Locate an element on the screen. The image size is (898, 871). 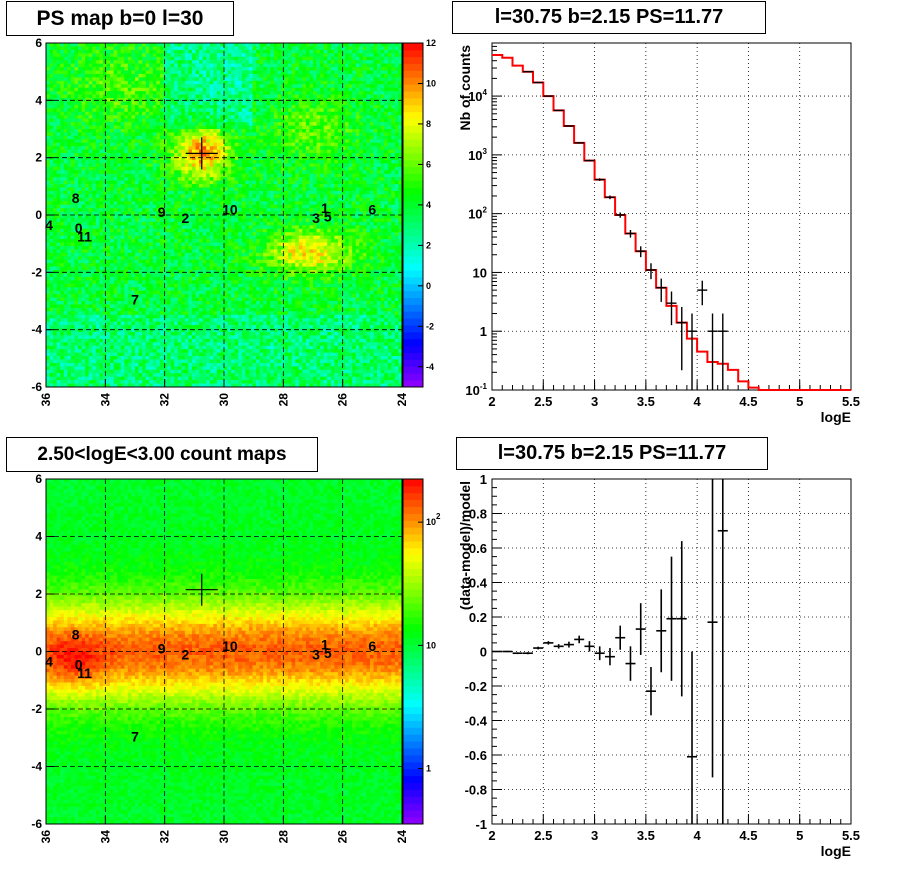
y-tick-label: 10 is located at coordinates (480, 272).